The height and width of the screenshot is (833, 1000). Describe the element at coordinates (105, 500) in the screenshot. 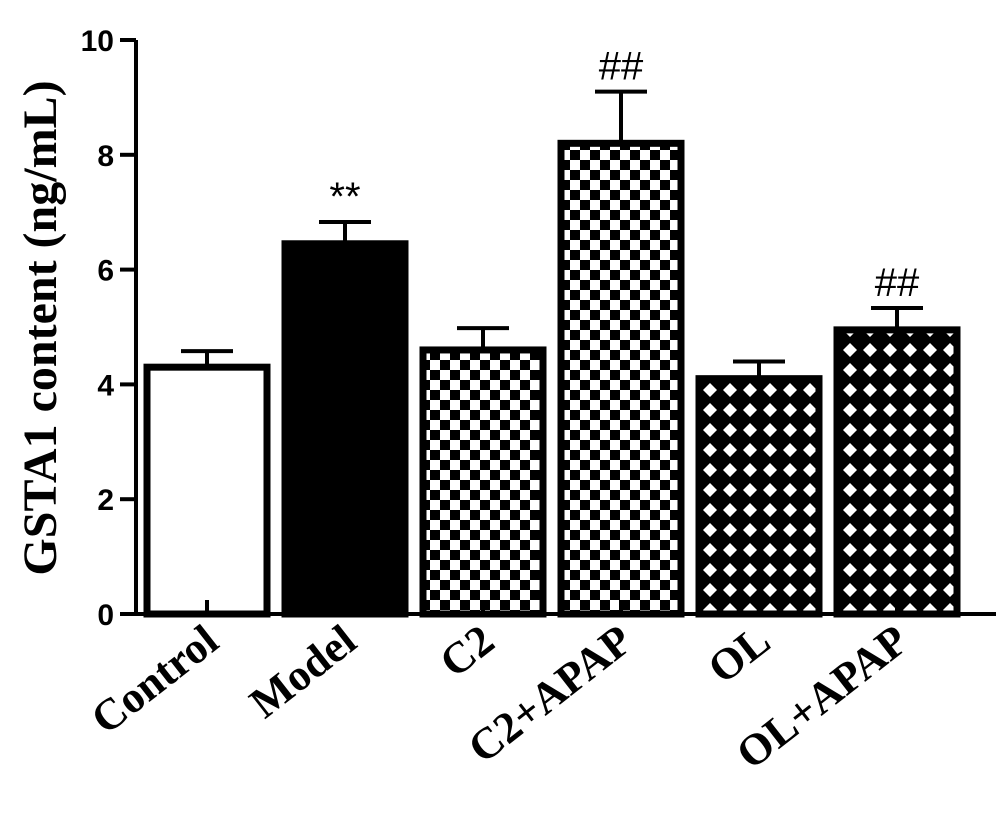

I see `y-tick-label: 2` at that location.